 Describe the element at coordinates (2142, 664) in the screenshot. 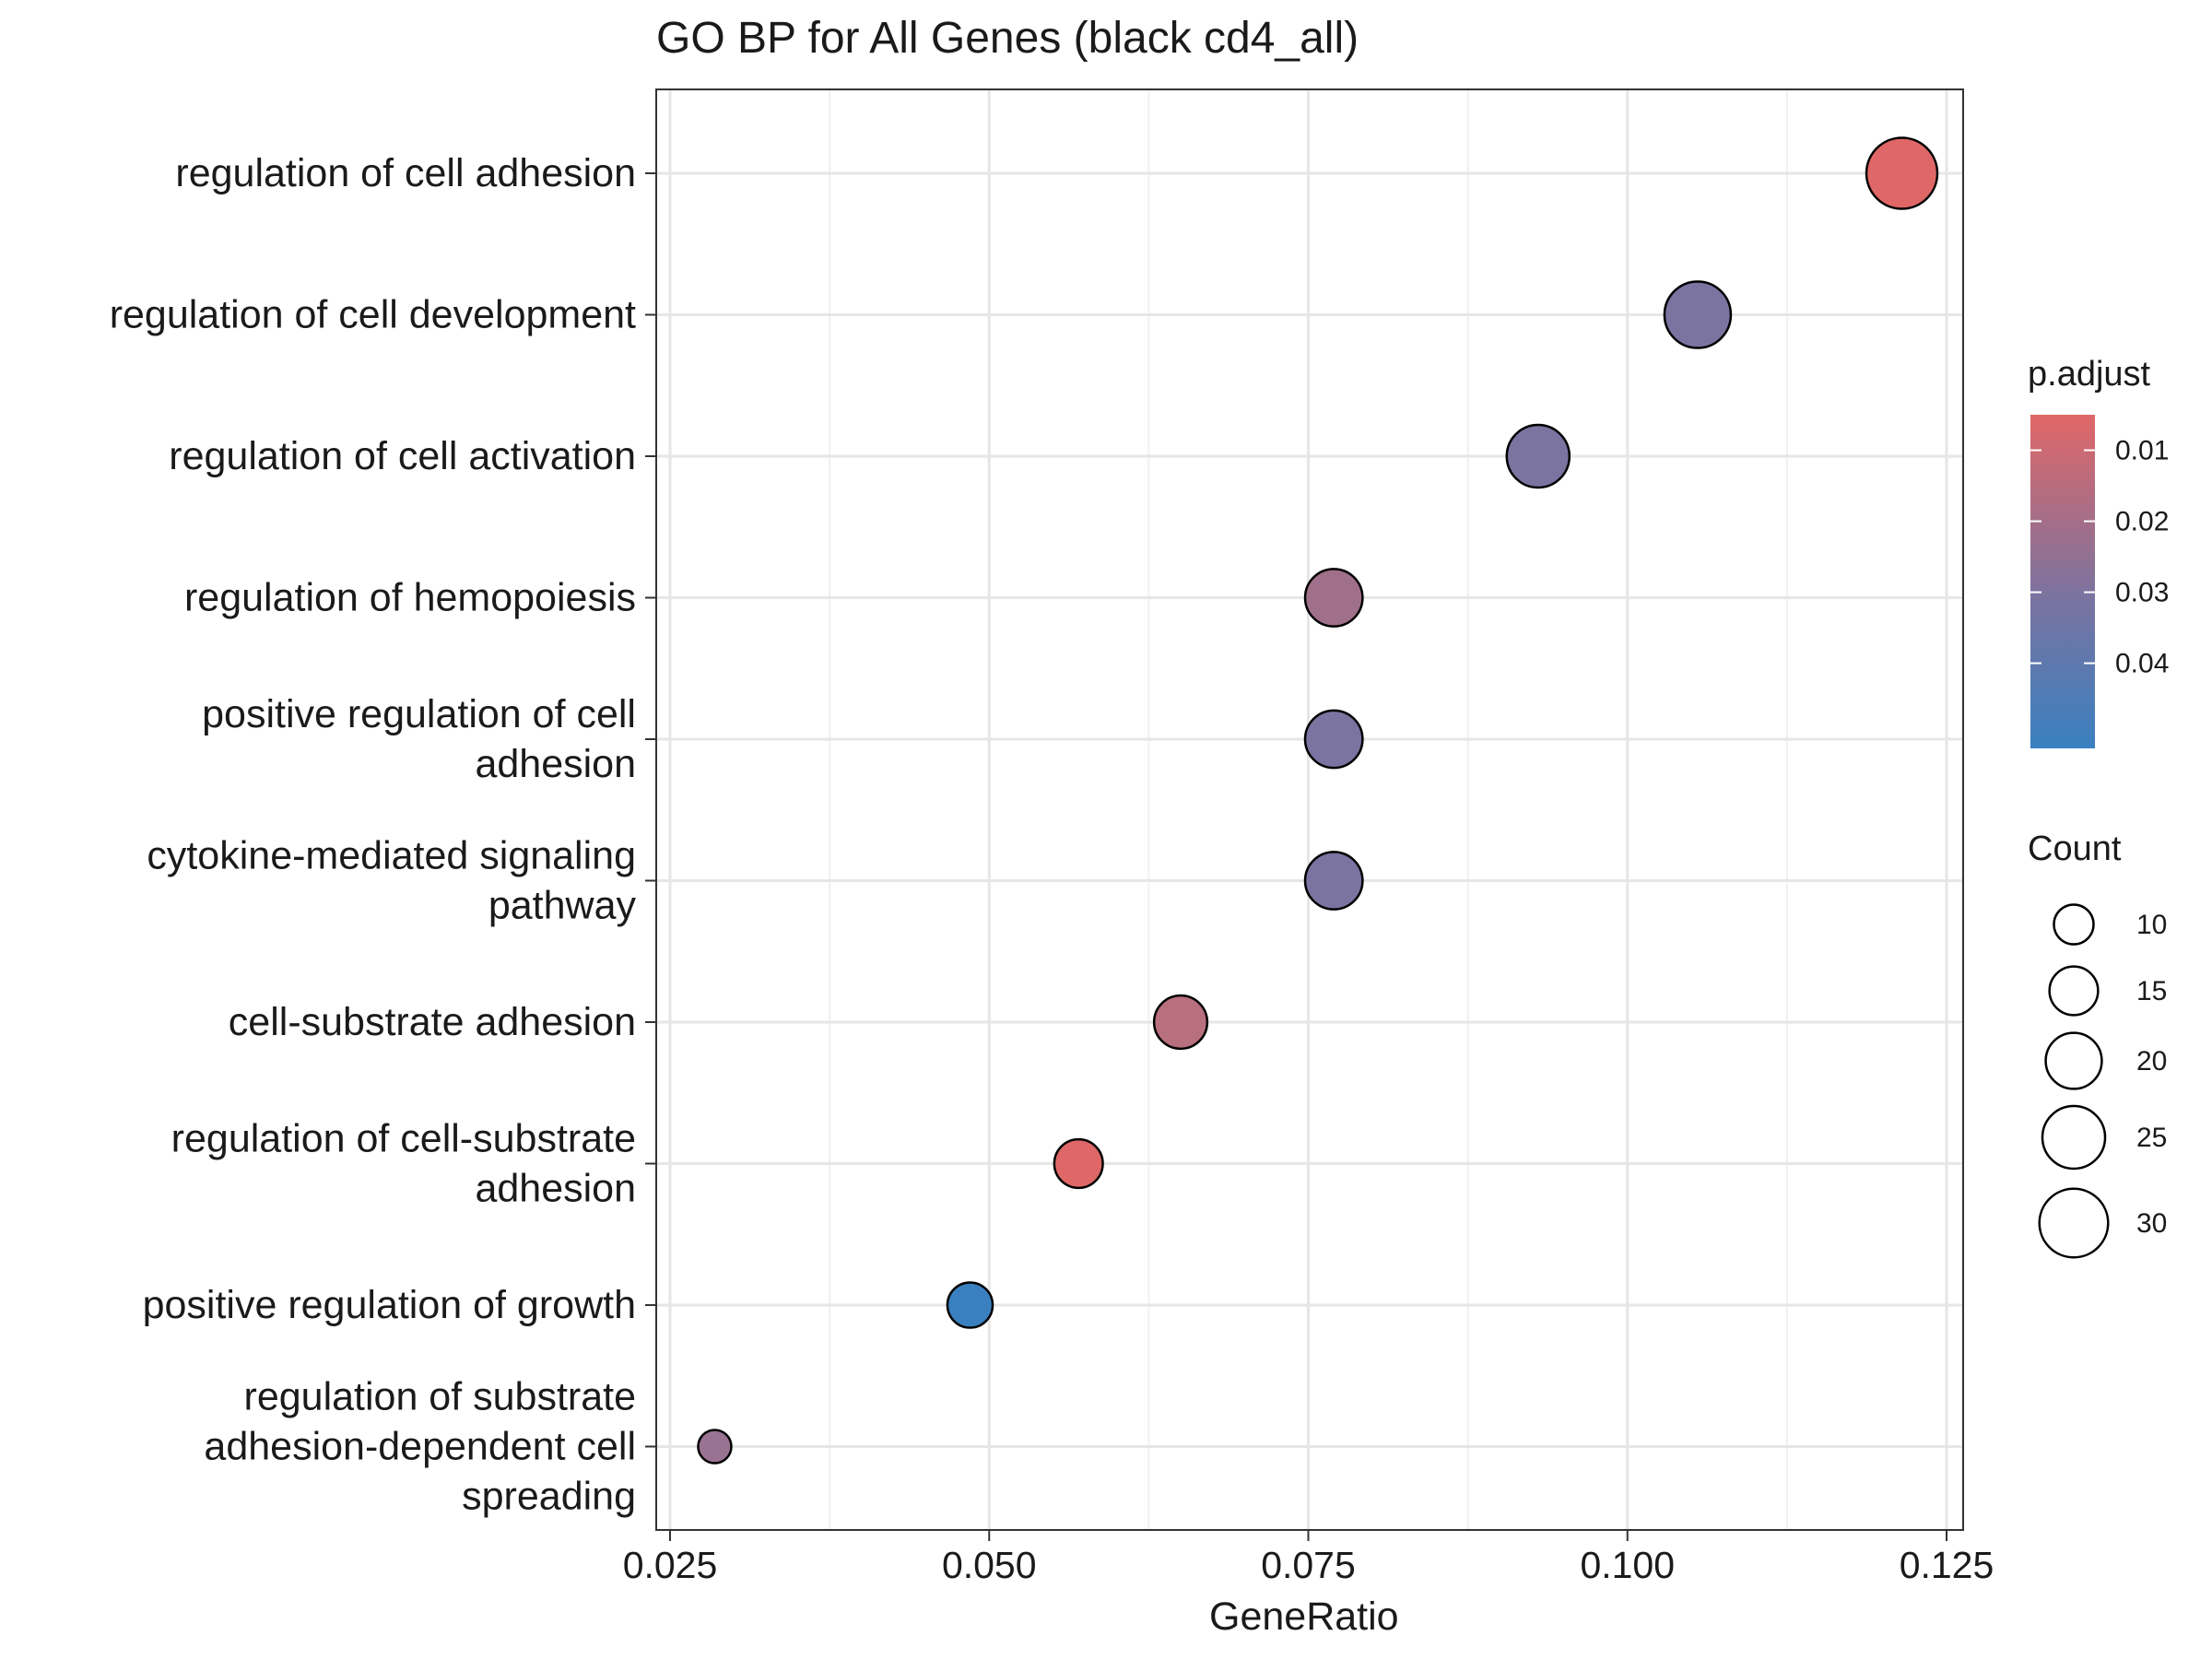

I see `color-legend-label: 0.04` at that location.